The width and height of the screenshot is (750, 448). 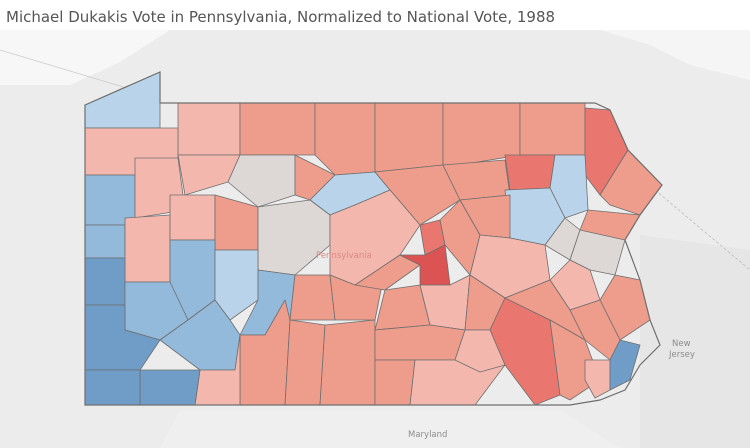 What do you see at coordinates (347, 362) in the screenshot?
I see `county-franklin` at bounding box center [347, 362].